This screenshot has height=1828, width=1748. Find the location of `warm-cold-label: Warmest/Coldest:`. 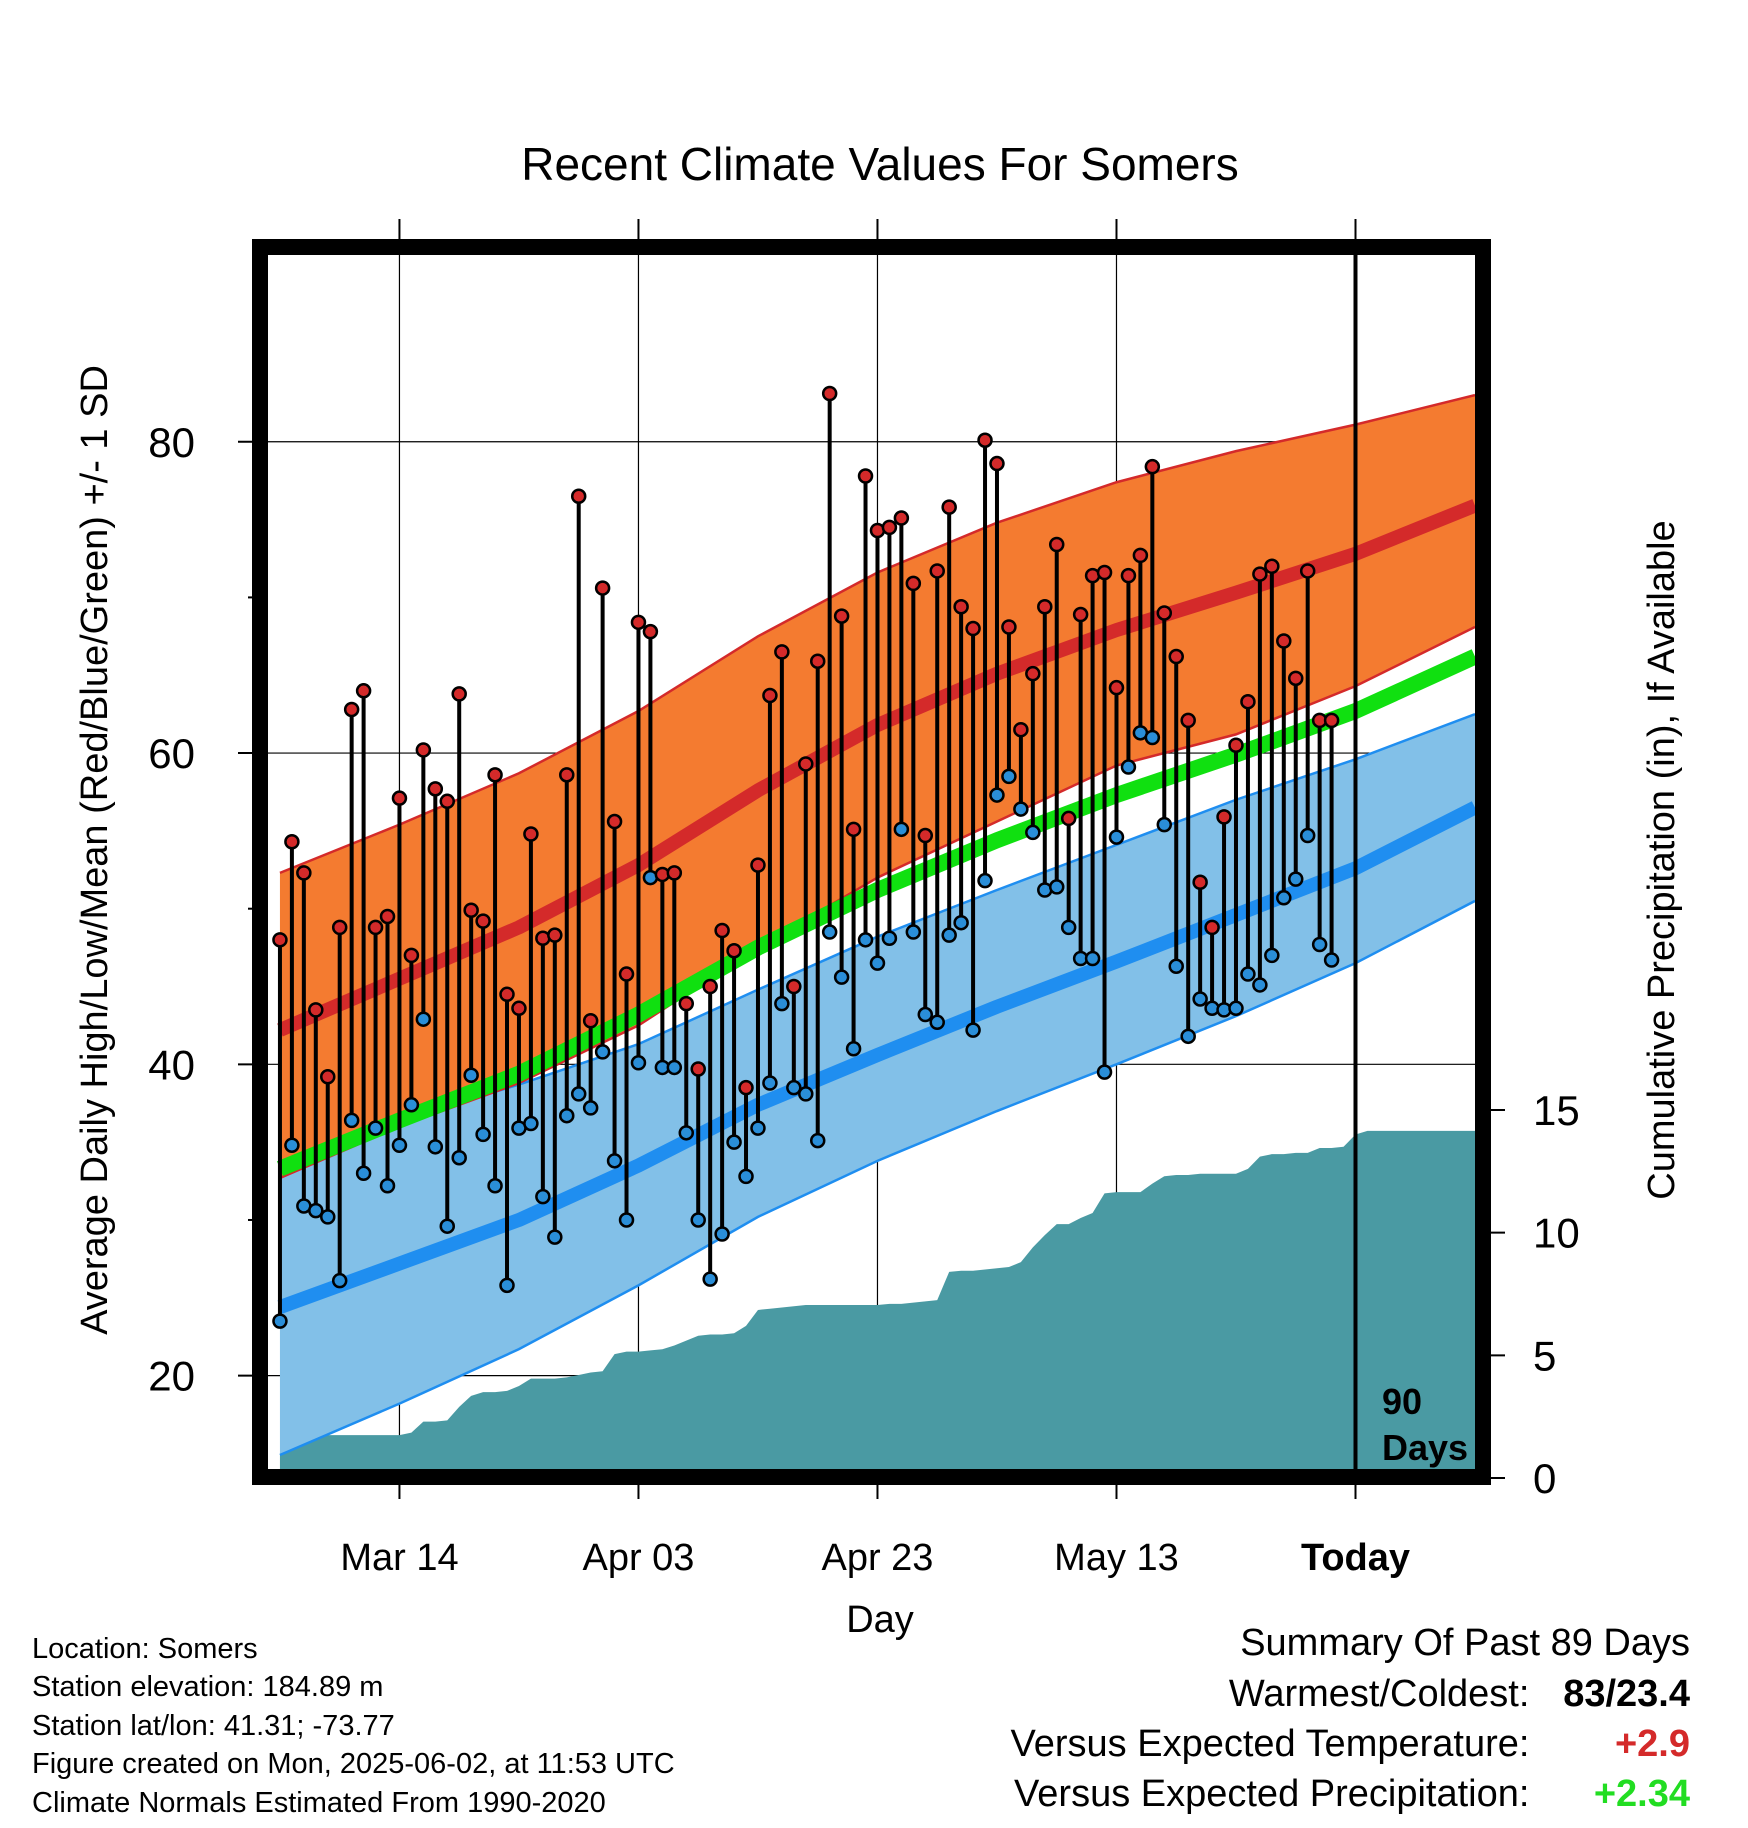

warm-cold-label: Warmest/Coldest: is located at coordinates (1379, 1694).